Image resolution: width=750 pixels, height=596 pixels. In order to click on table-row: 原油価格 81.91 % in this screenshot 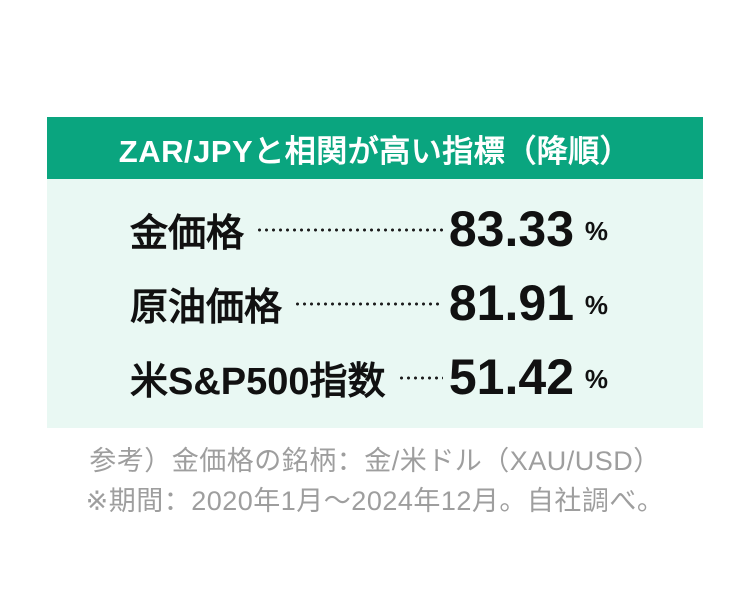, I will do `click(369, 303)`.